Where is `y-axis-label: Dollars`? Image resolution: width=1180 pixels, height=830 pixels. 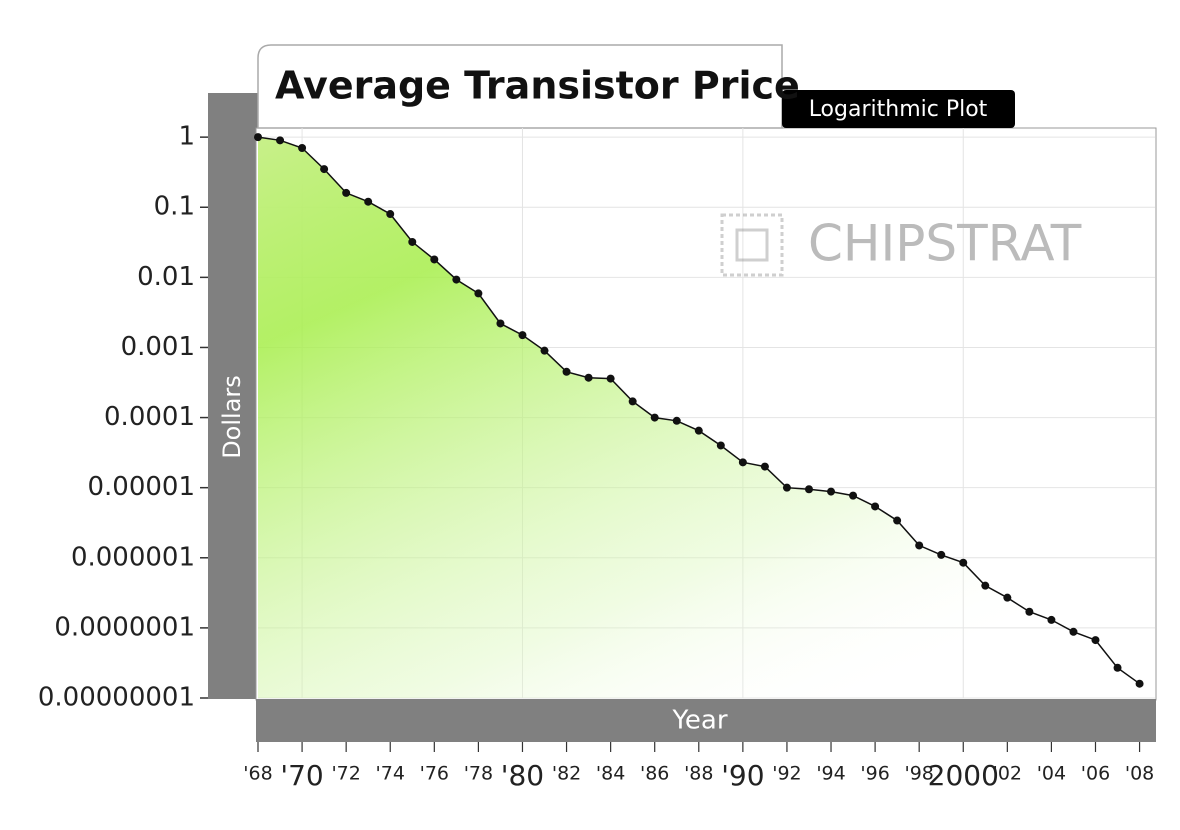 y-axis-label: Dollars is located at coordinates (232, 417).